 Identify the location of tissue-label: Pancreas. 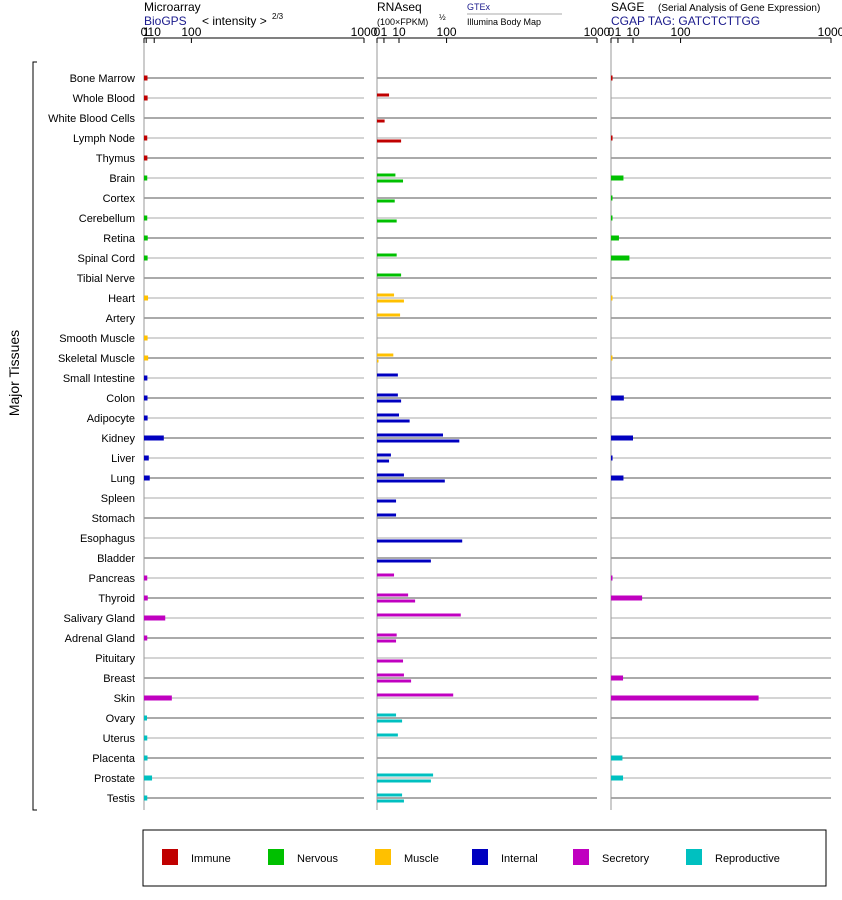
(112, 579).